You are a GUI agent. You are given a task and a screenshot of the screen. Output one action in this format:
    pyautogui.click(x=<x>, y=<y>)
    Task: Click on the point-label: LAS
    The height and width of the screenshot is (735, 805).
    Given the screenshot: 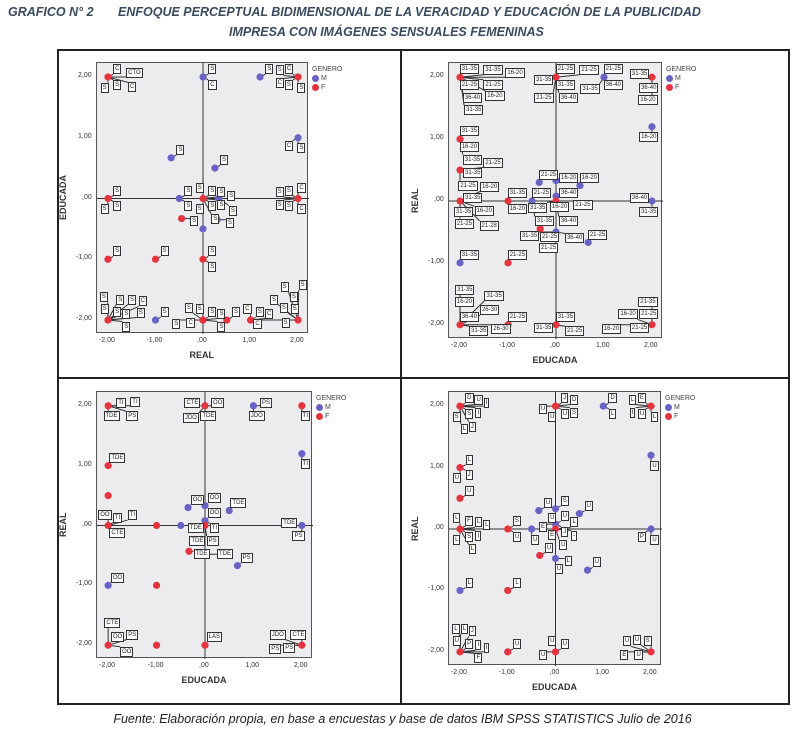 What is the action you would take?
    pyautogui.click(x=214, y=637)
    